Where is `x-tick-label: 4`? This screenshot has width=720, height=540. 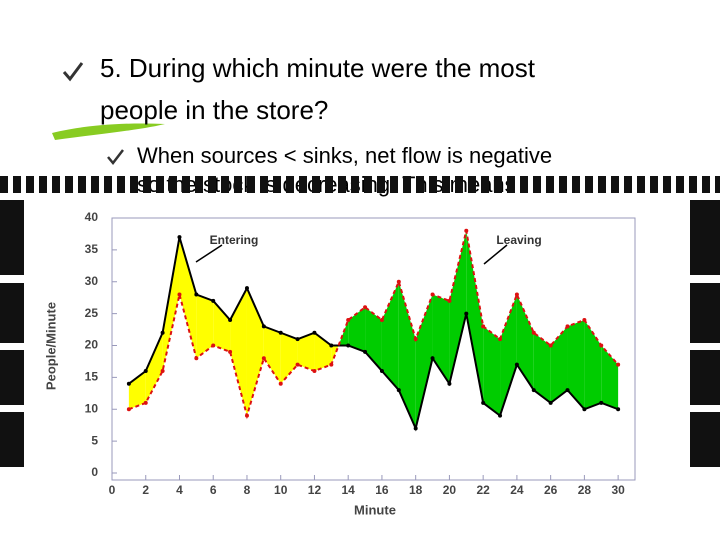
x-tick-label: 4 is located at coordinates (179, 490).